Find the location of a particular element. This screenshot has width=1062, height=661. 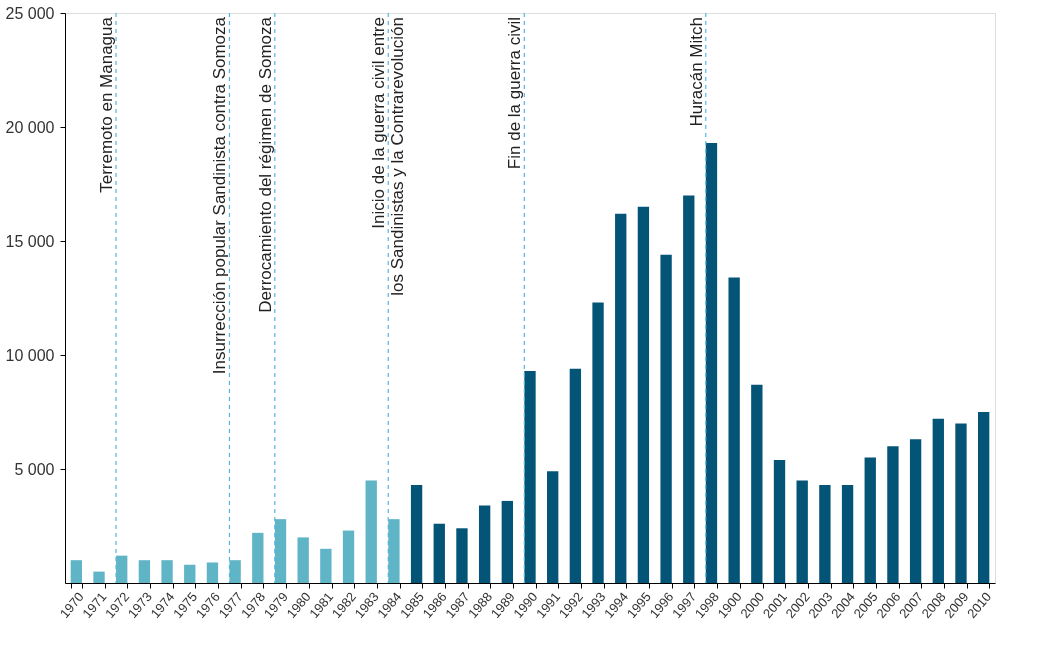

y-tick-label: 5 000 is located at coordinates (34, 469).